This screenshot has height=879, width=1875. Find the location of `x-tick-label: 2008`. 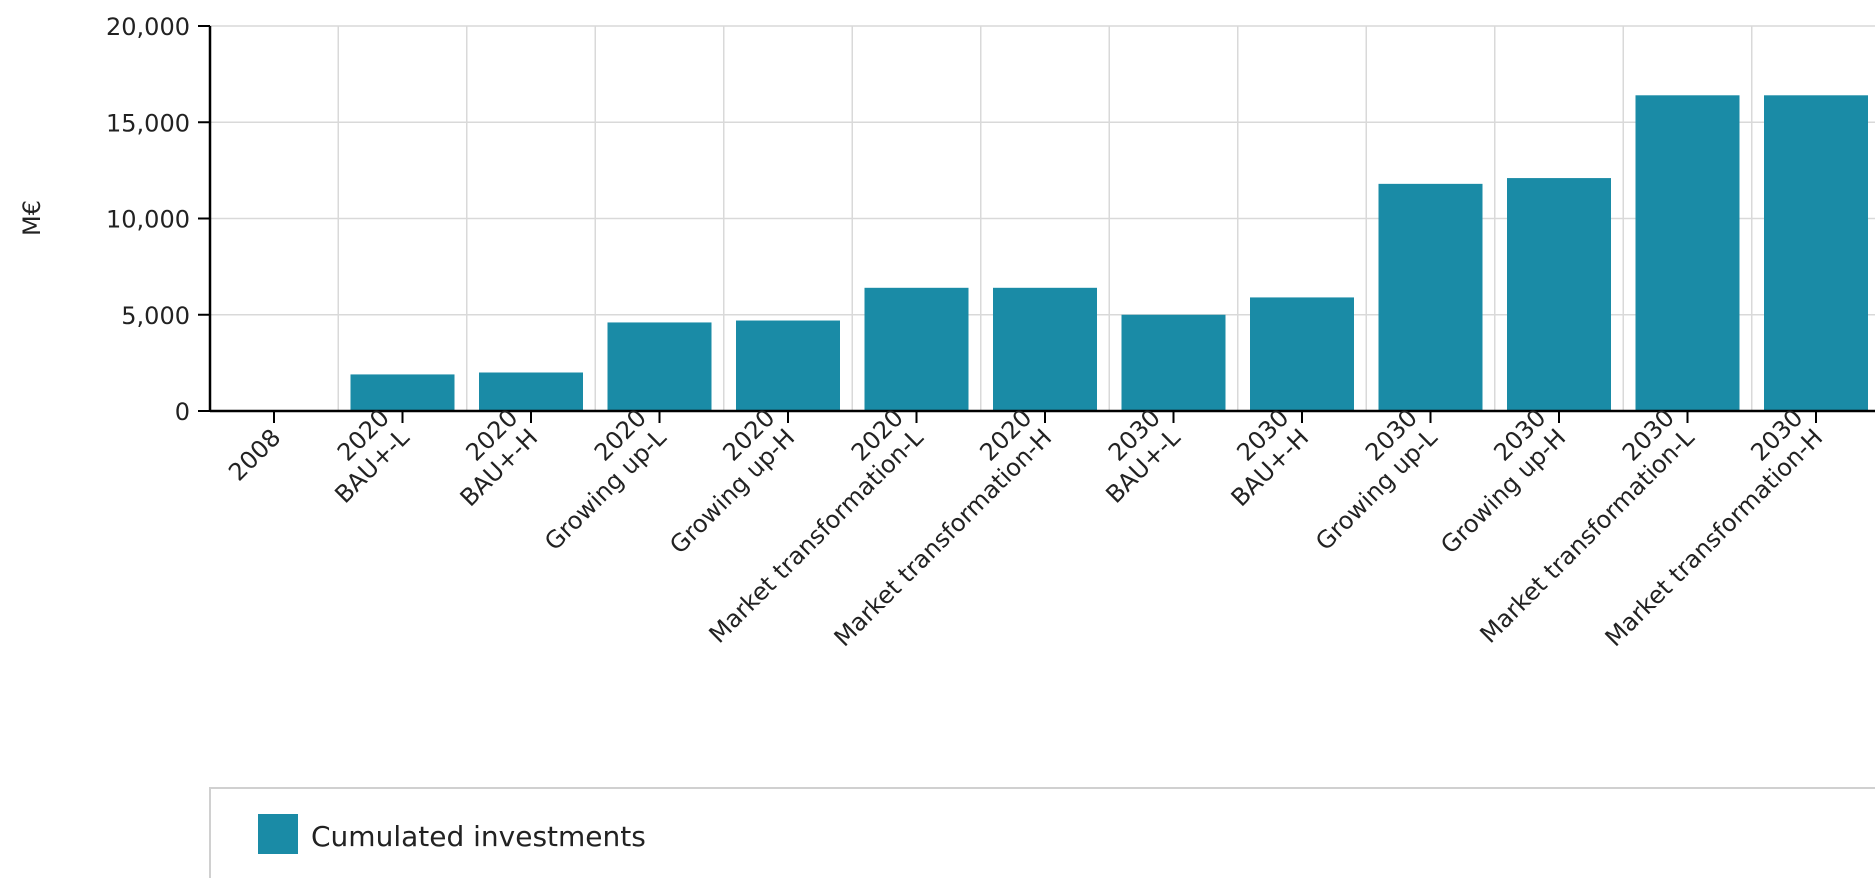

x-tick-label: 2008 is located at coordinates (254, 454).